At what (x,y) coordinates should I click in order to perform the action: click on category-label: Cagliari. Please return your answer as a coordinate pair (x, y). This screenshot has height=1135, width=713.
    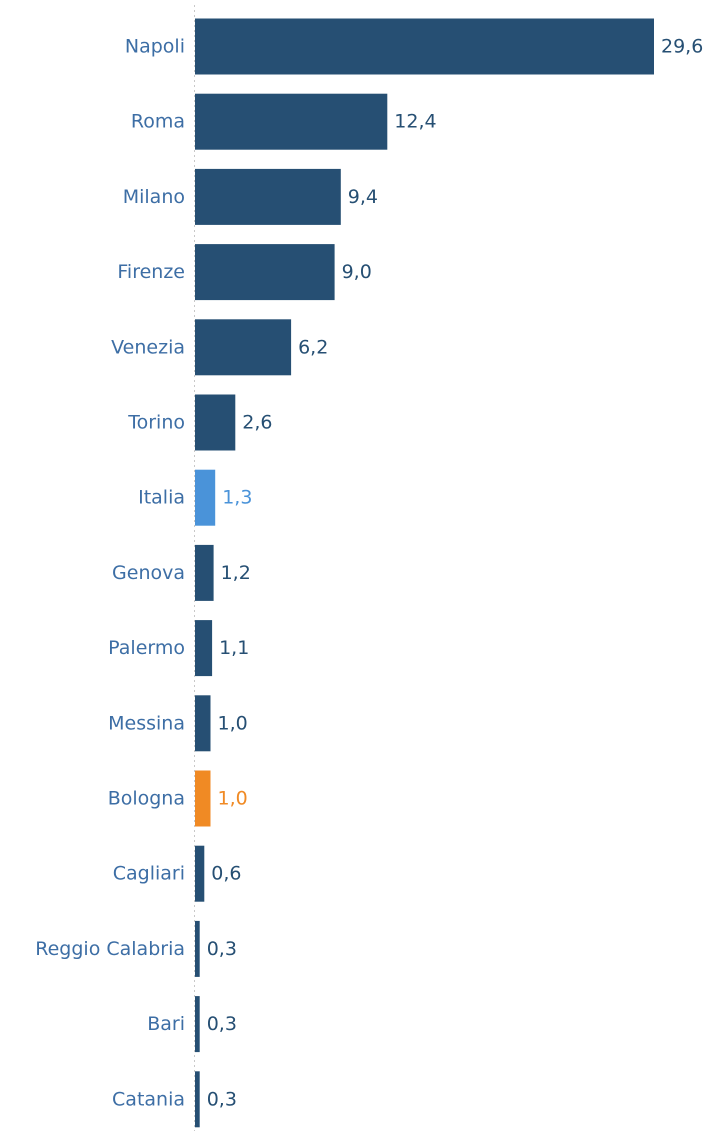
    Looking at the image, I should click on (149, 874).